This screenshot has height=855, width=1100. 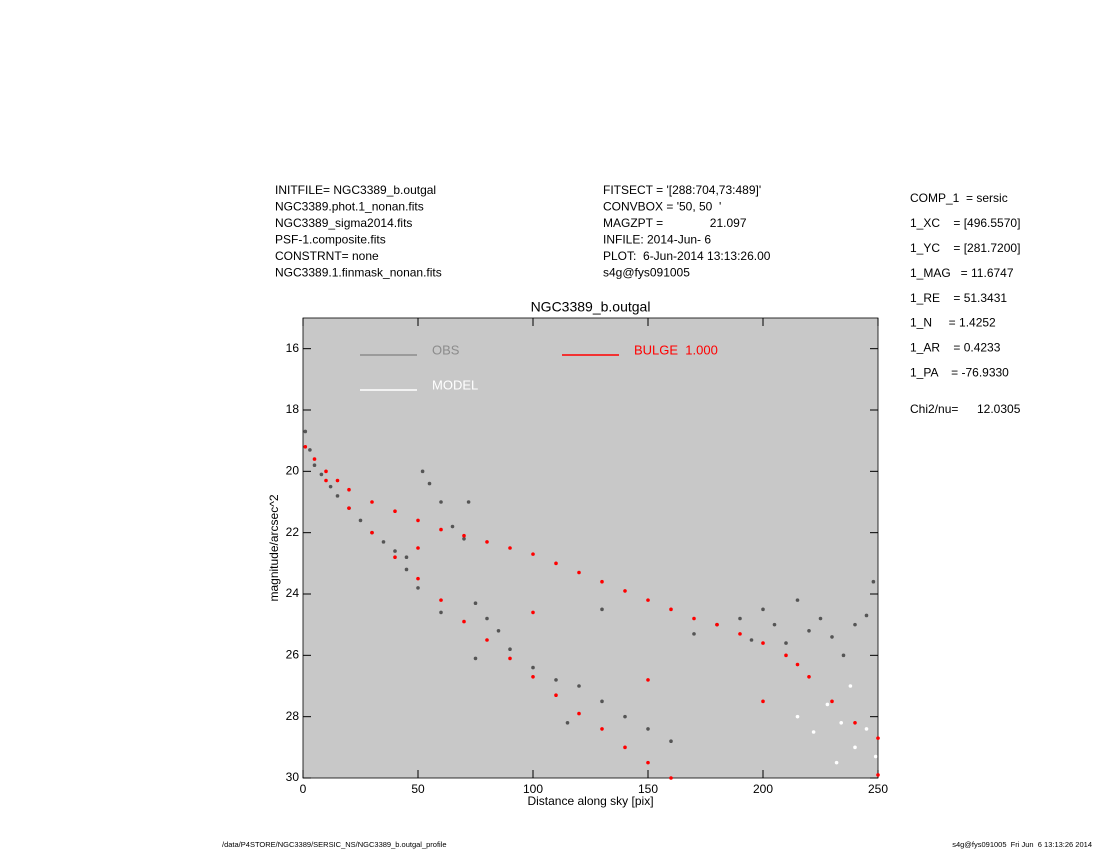 What do you see at coordinates (687, 256) in the screenshot?
I see `header-middle-line: PLOT: 6-Jun-2014 13:13:26.00` at bounding box center [687, 256].